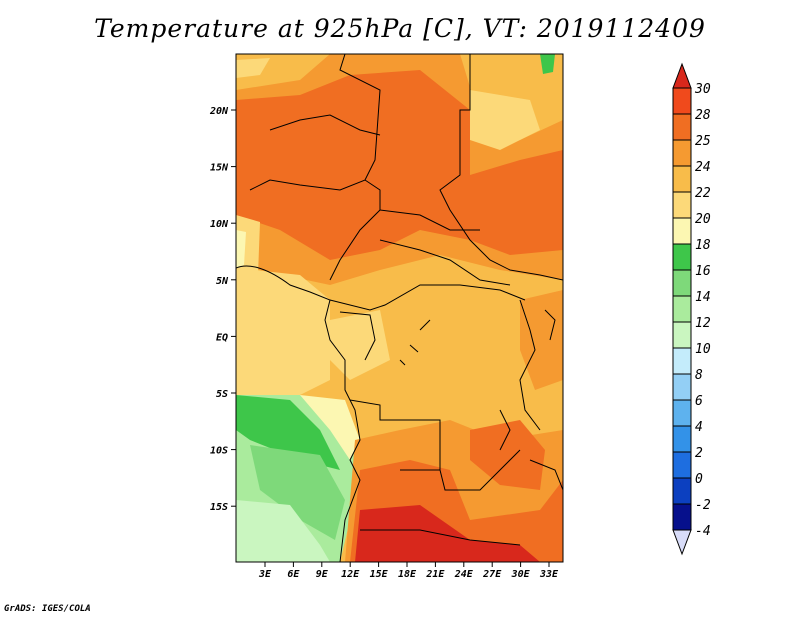 Image resolution: width=800 pixels, height=618 pixels. What do you see at coordinates (703, 349) in the screenshot?
I see `colorbar-label: 10` at bounding box center [703, 349].